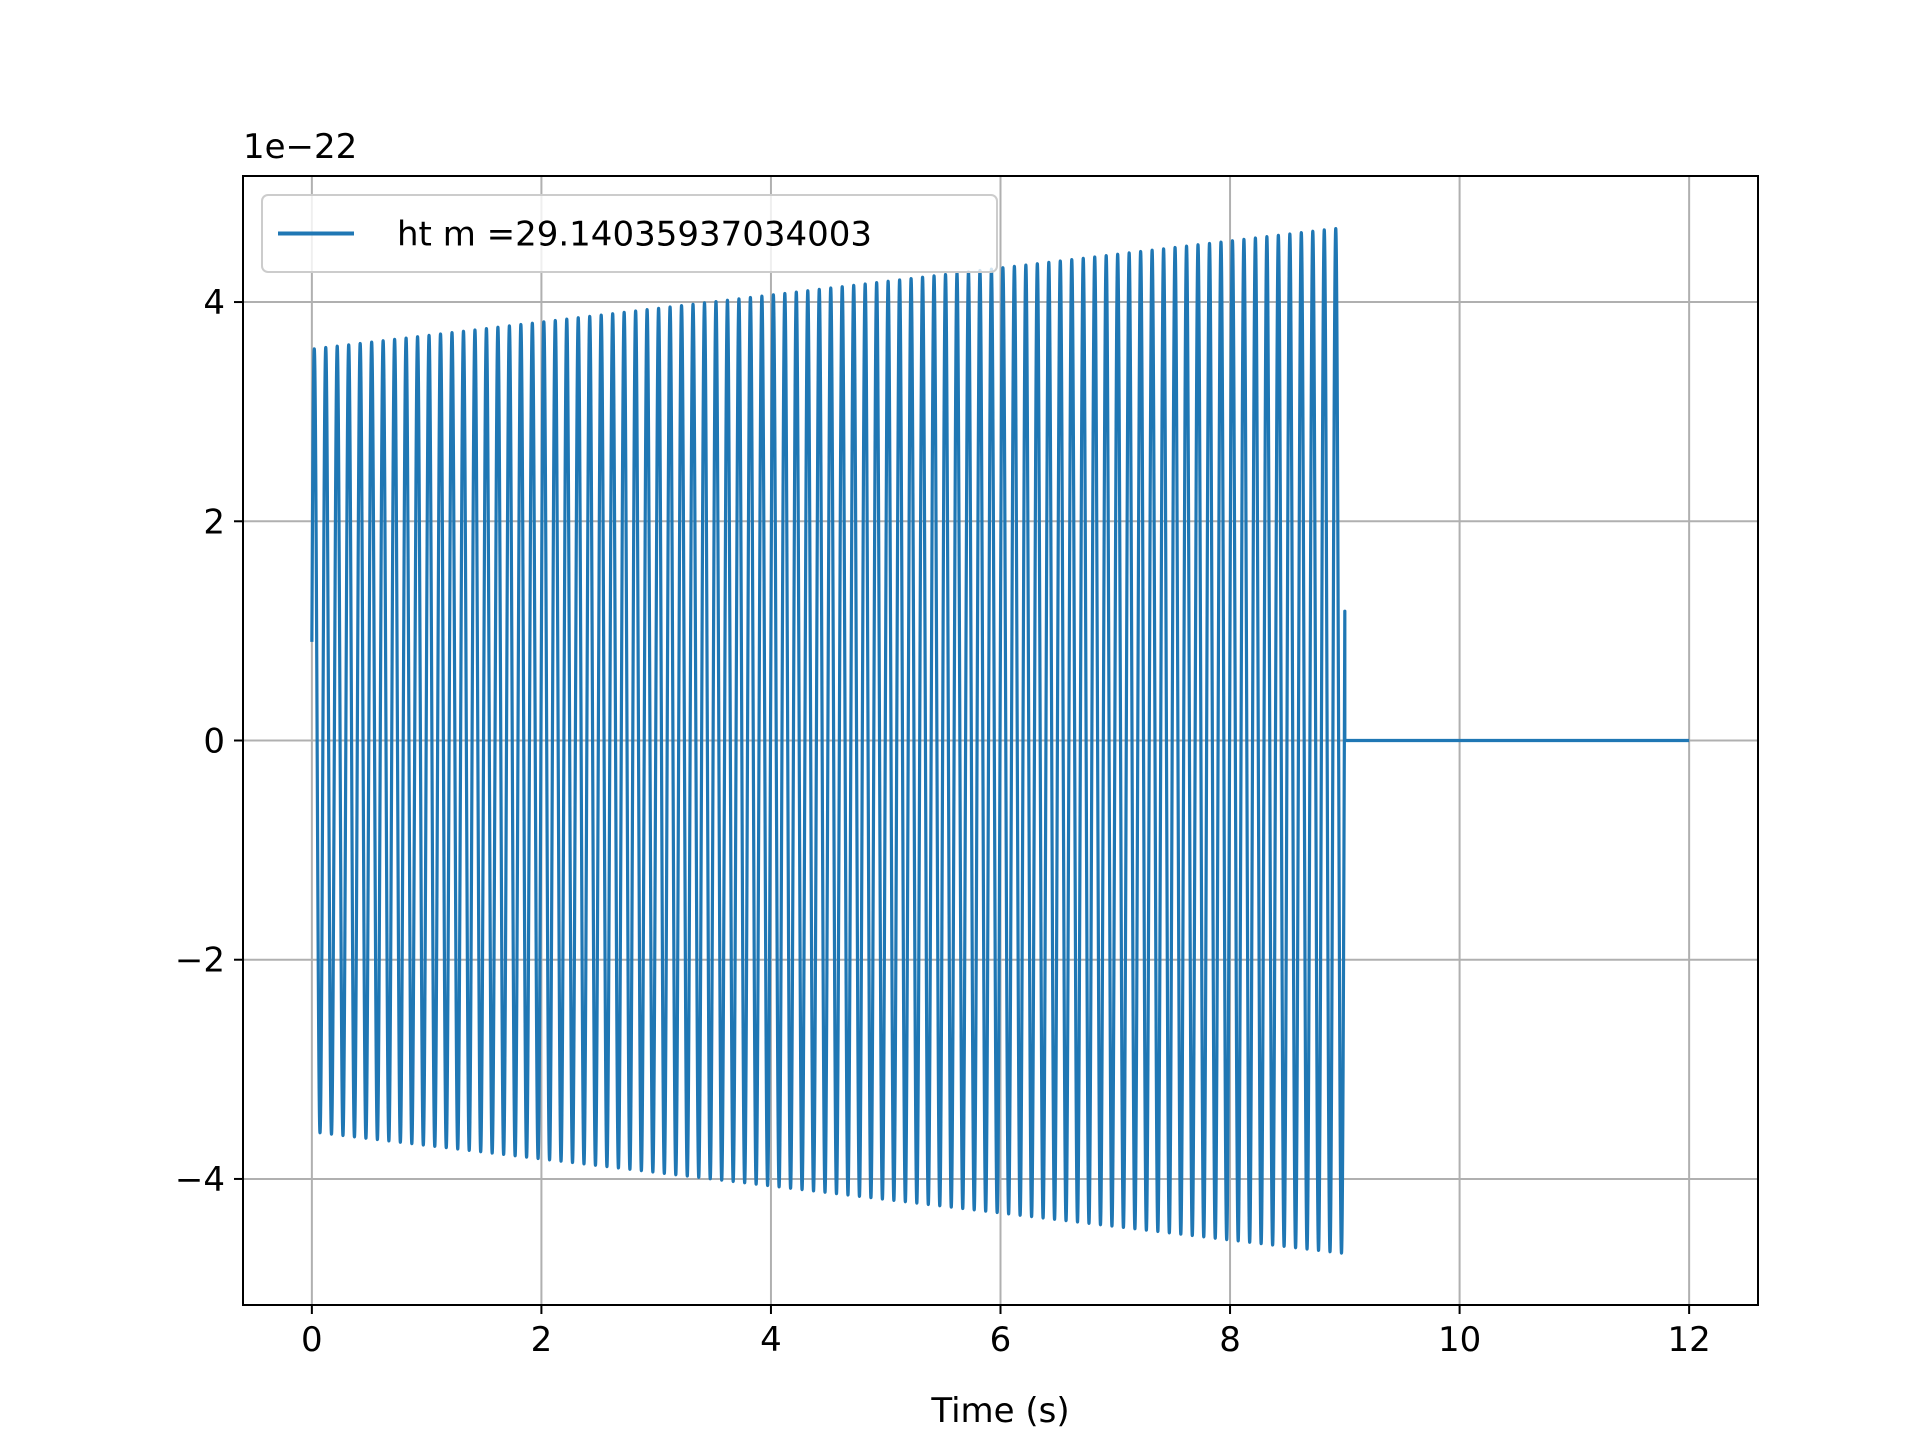 The height and width of the screenshot is (1440, 1920). I want to click on x-tick-label: 0, so click(312, 1340).